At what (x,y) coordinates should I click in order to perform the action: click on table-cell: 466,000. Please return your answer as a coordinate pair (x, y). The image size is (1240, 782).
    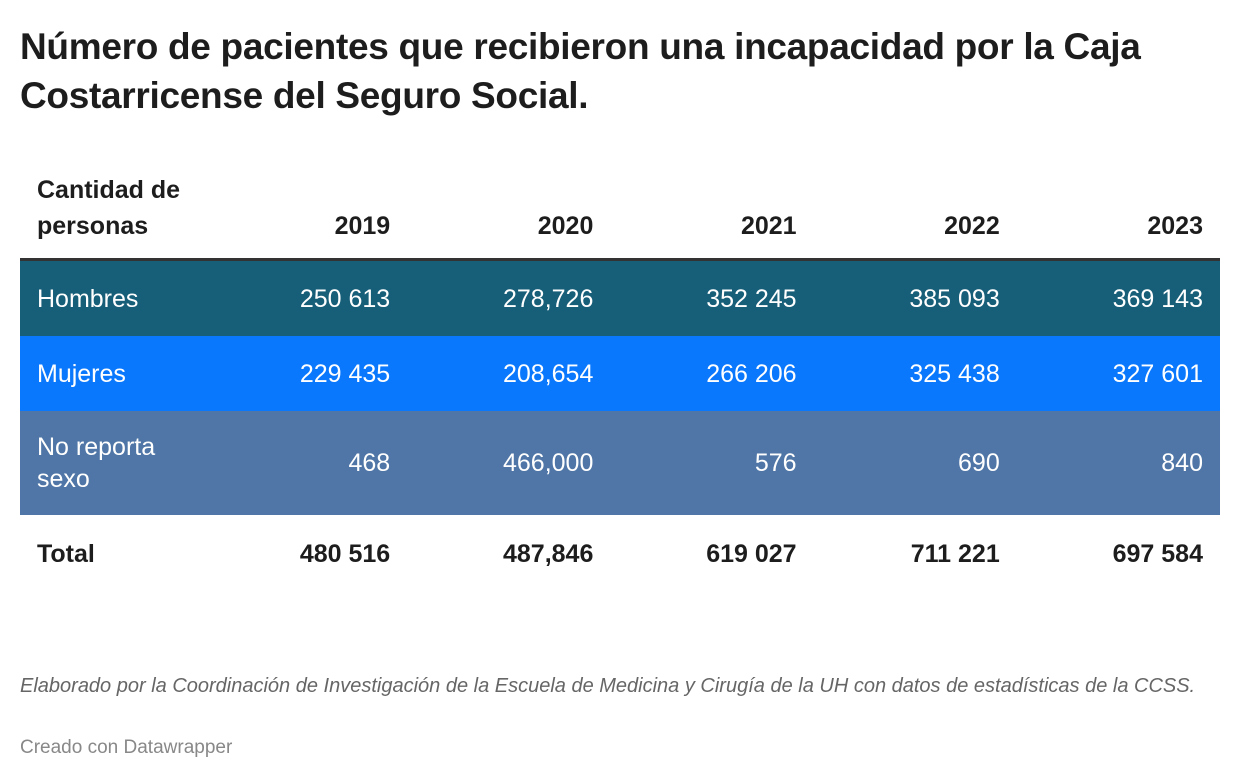
    Looking at the image, I should click on (509, 463).